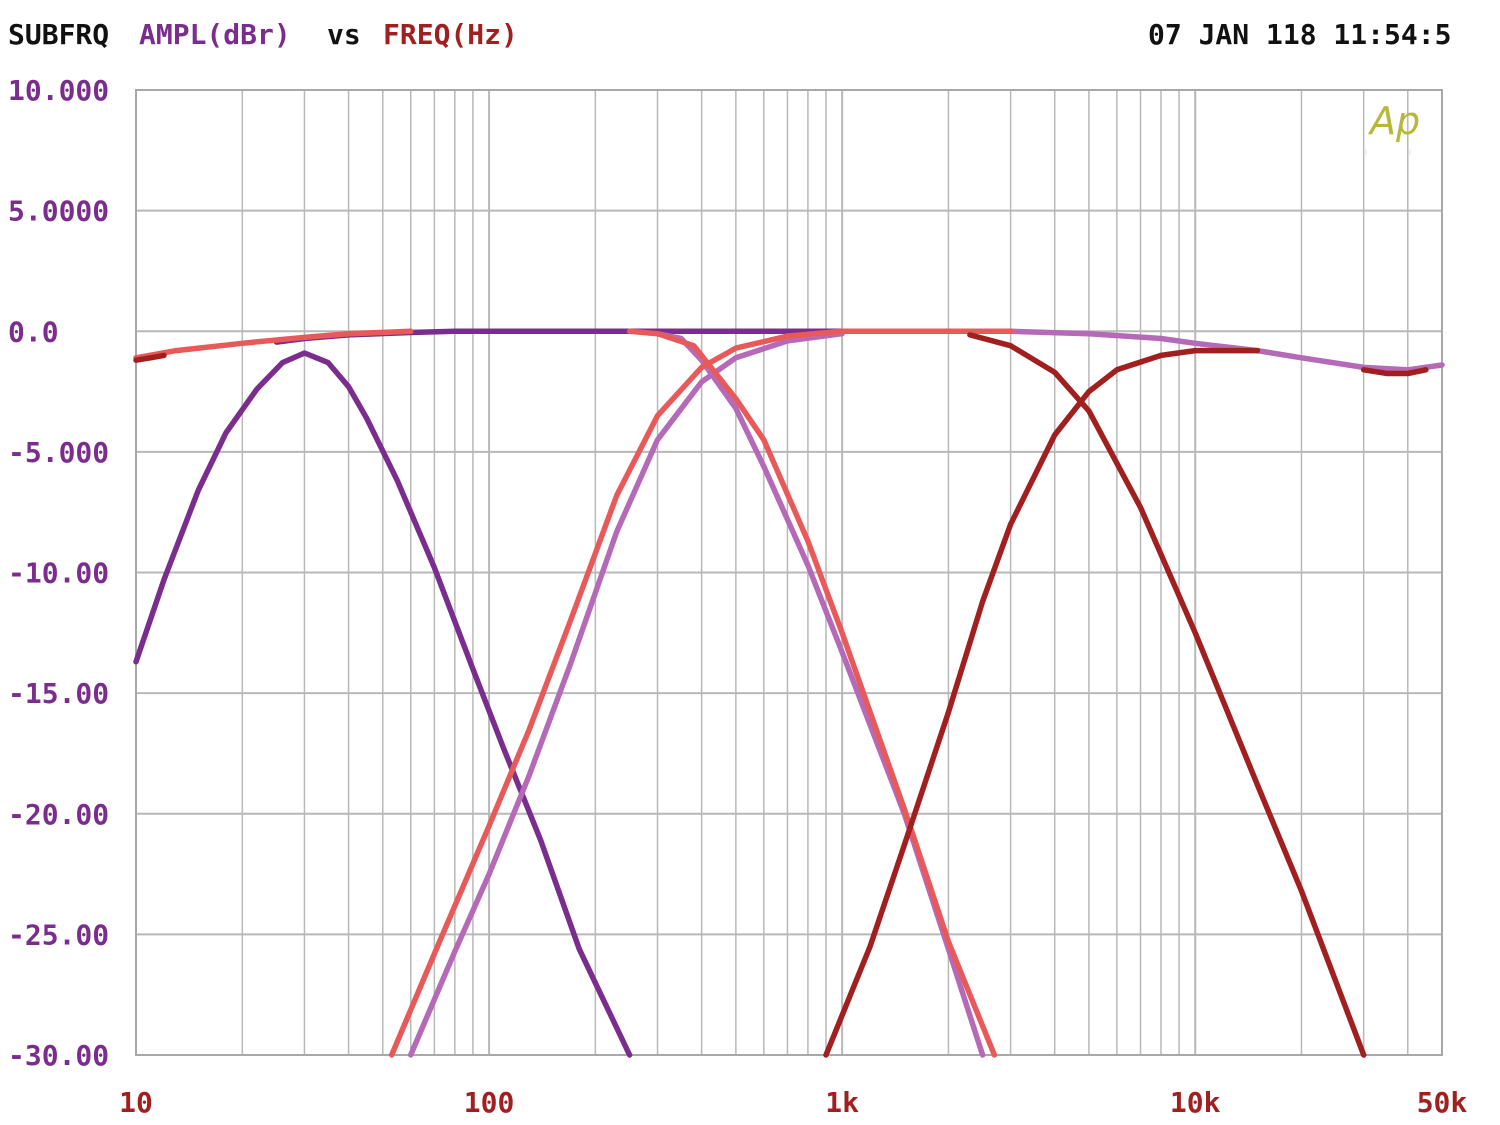 The height and width of the screenshot is (1125, 1500). Describe the element at coordinates (58, 211) in the screenshot. I see `y-tick-label: 5.0000` at that location.